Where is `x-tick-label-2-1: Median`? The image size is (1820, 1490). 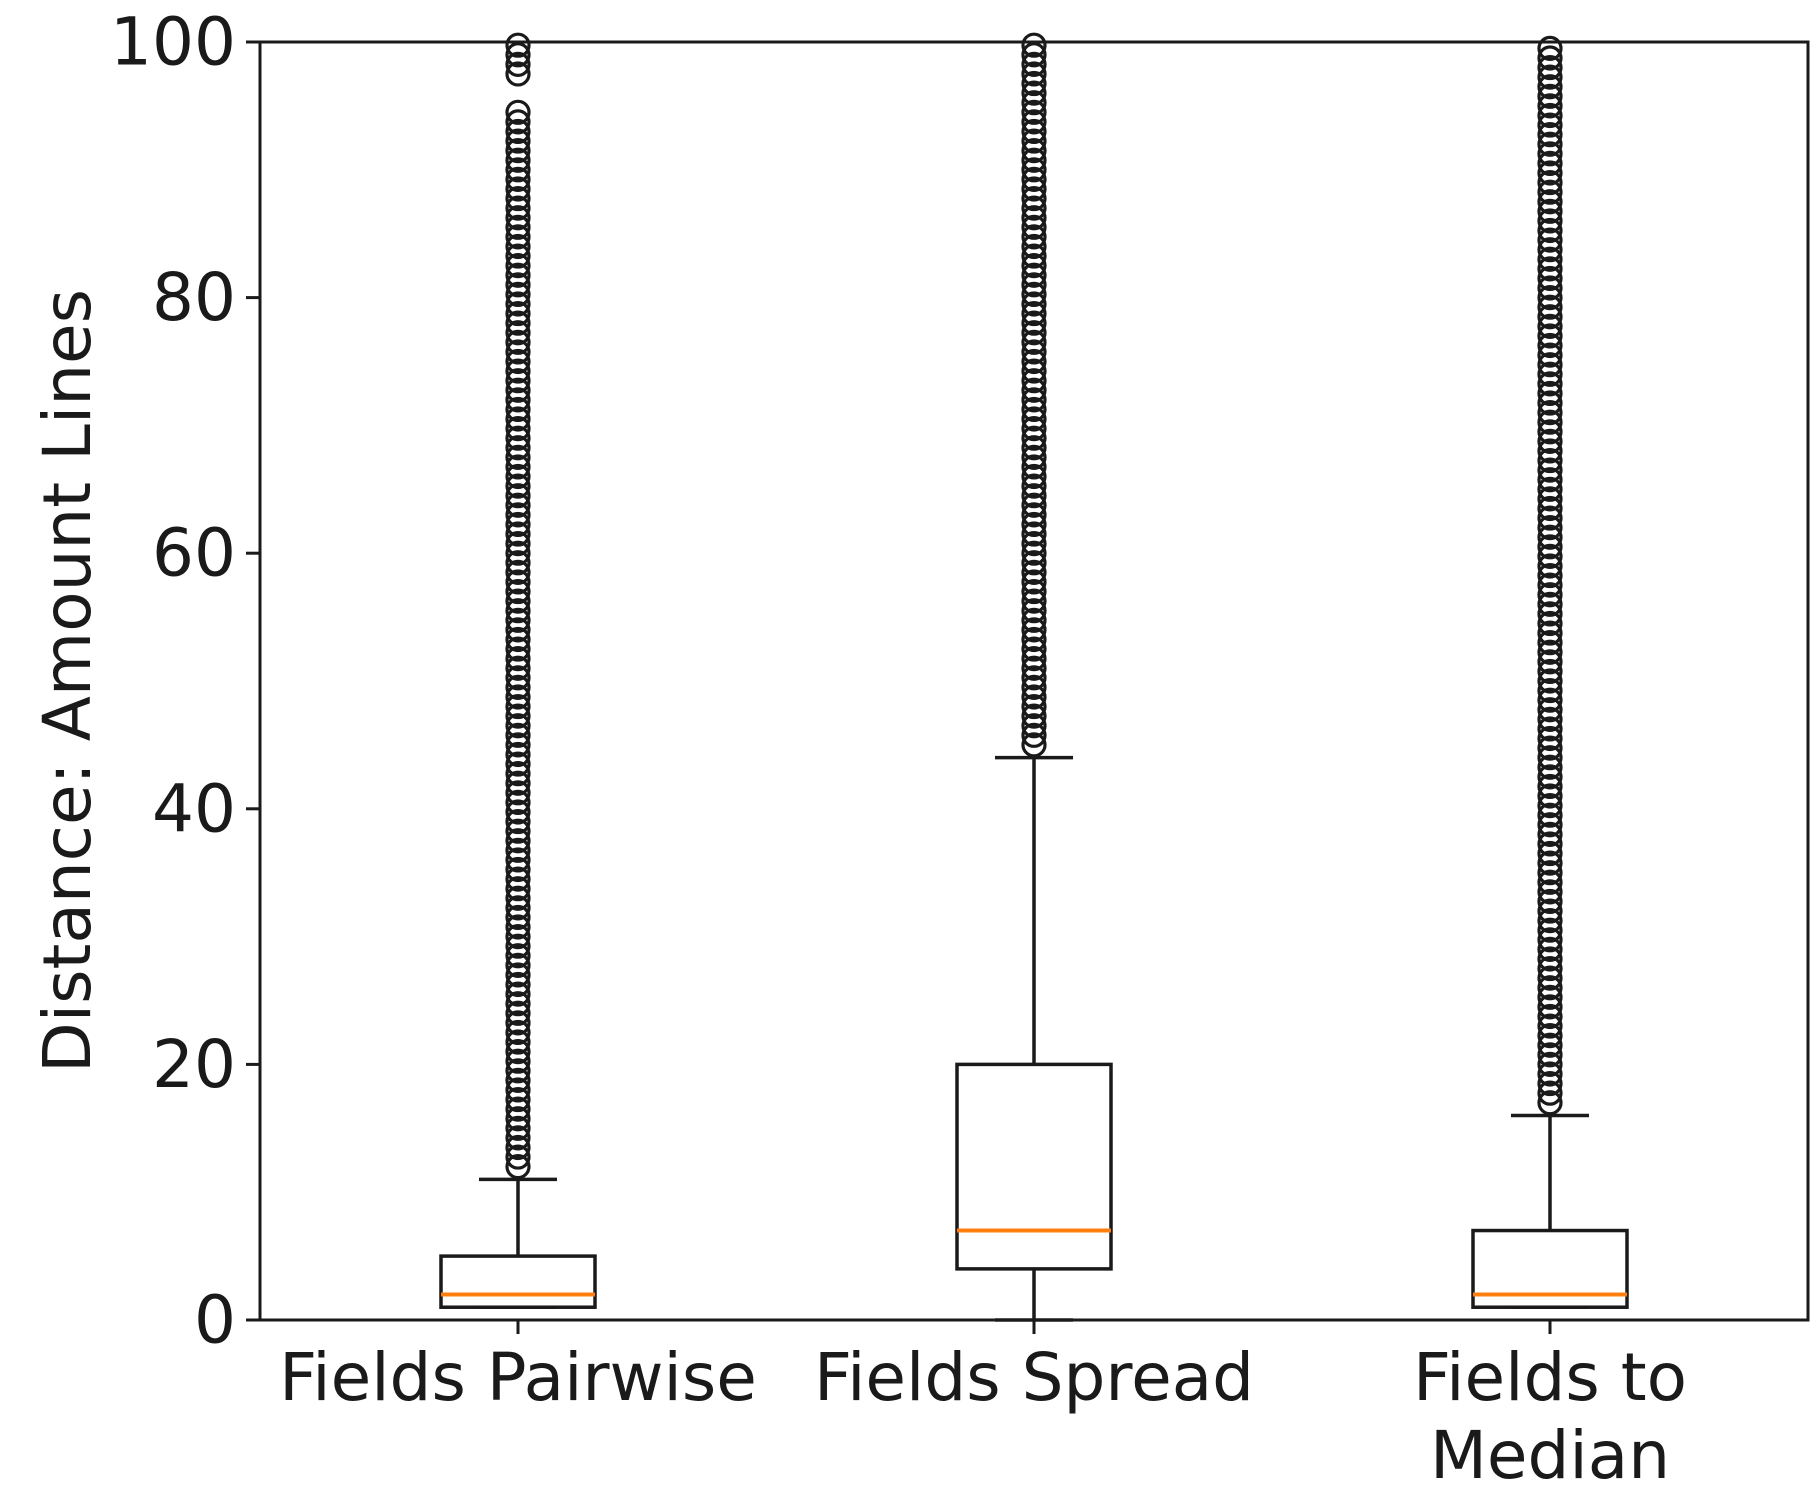
x-tick-label-2-1: Median is located at coordinates (1550, 1453).